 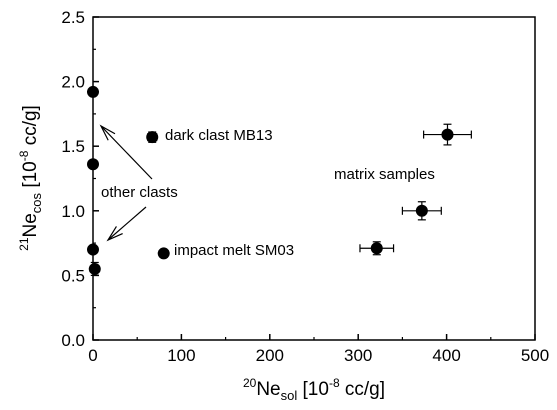 I want to click on y-tick-label: 0.0, so click(x=73, y=340).